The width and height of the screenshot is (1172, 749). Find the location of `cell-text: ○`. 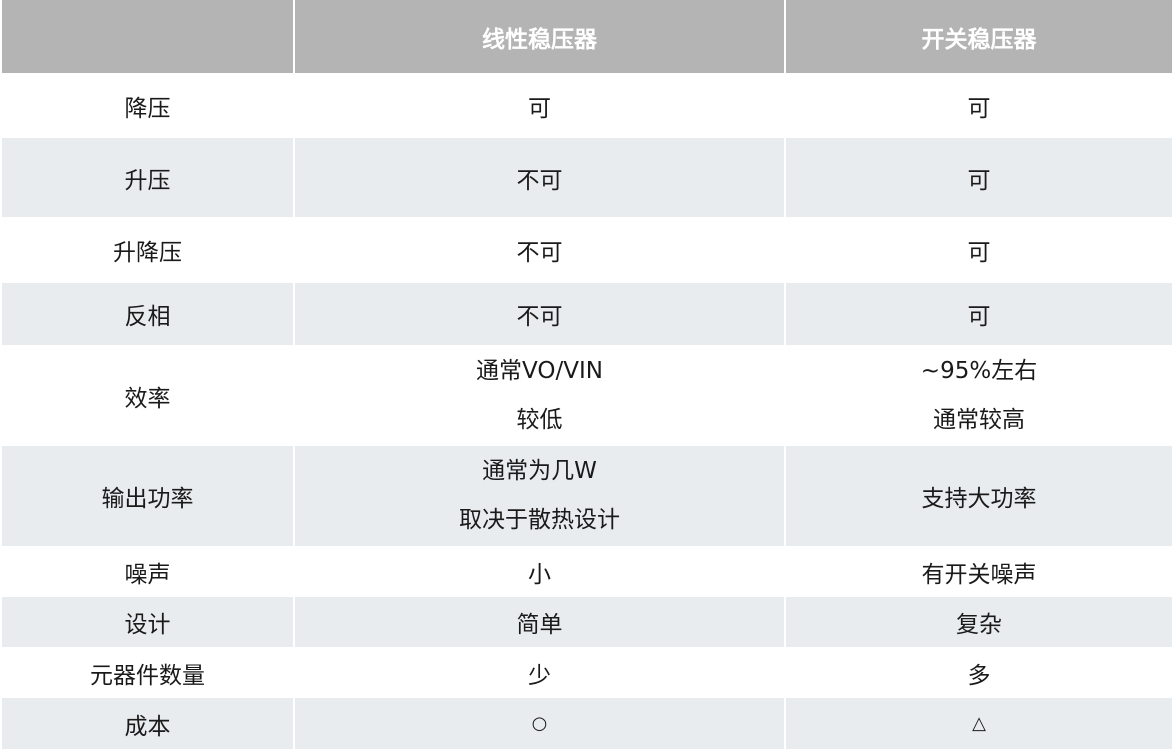

cell-text: ○ is located at coordinates (539, 723).